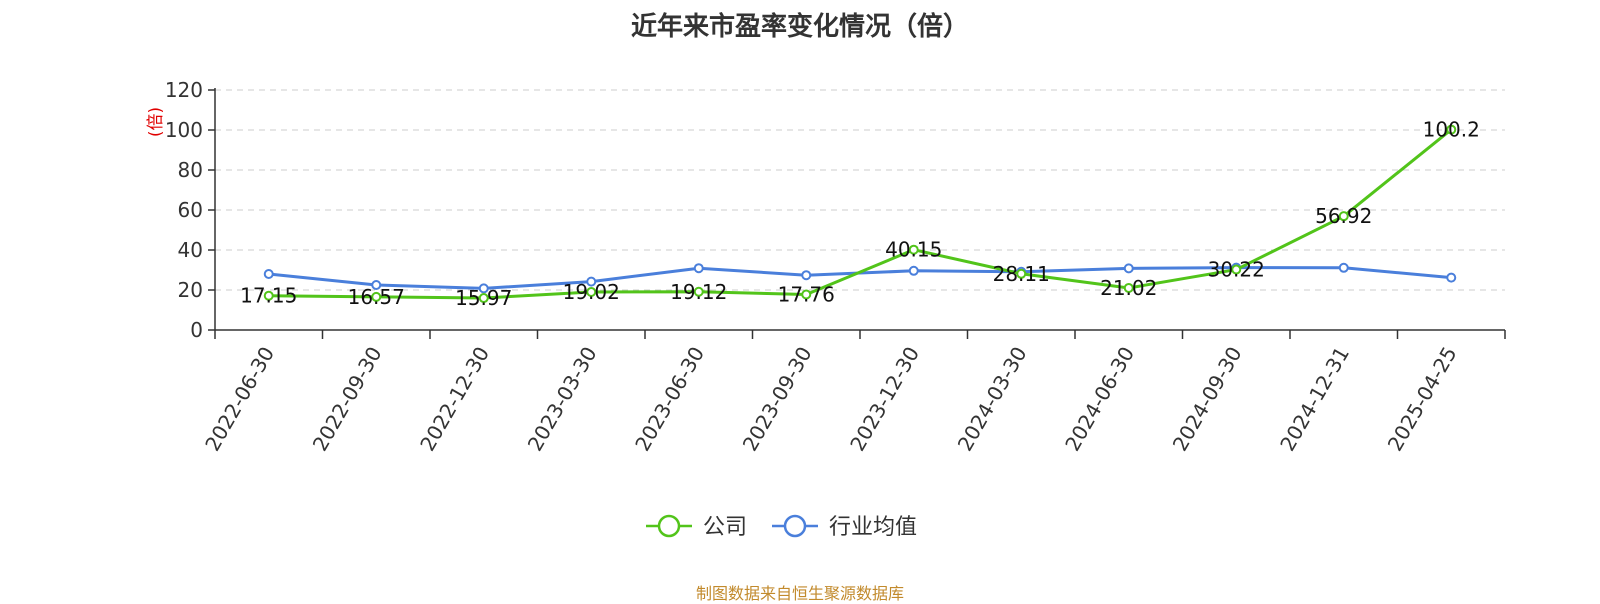  What do you see at coordinates (190, 250) in the screenshot?
I see `y-tick-label: 40` at bounding box center [190, 250].